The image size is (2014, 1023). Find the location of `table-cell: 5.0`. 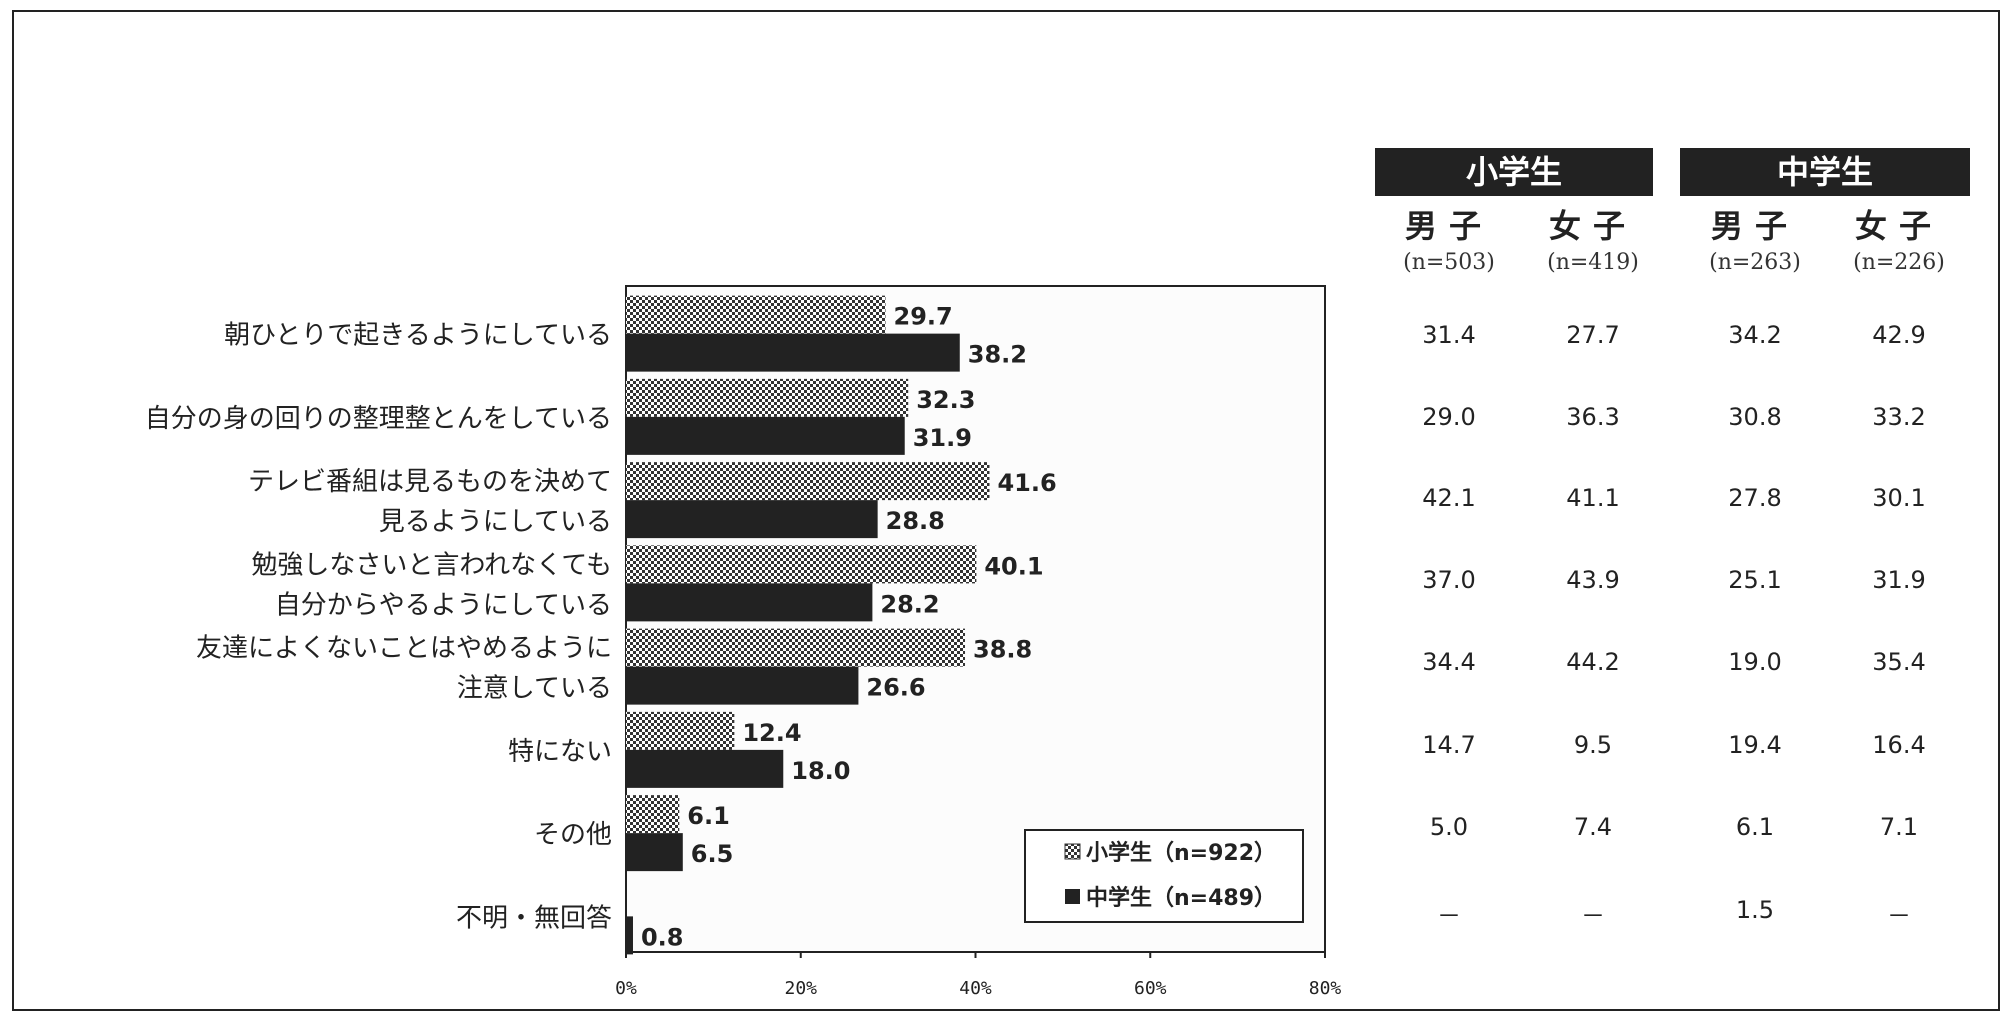

table-cell: 5.0 is located at coordinates (1449, 827).